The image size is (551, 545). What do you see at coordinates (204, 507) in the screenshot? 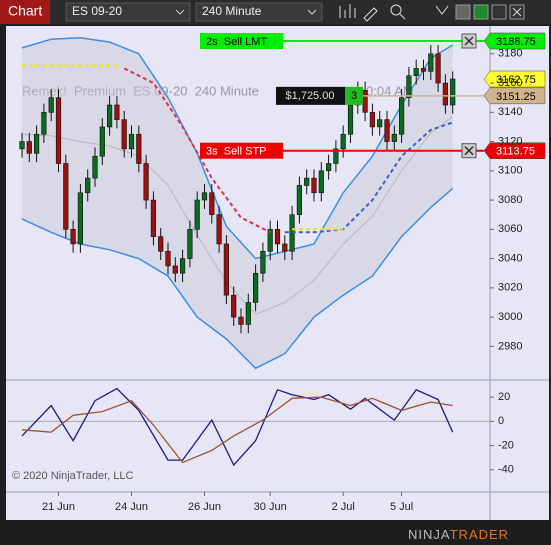
I see `x-tick-label: 26 Jun` at bounding box center [204, 507].